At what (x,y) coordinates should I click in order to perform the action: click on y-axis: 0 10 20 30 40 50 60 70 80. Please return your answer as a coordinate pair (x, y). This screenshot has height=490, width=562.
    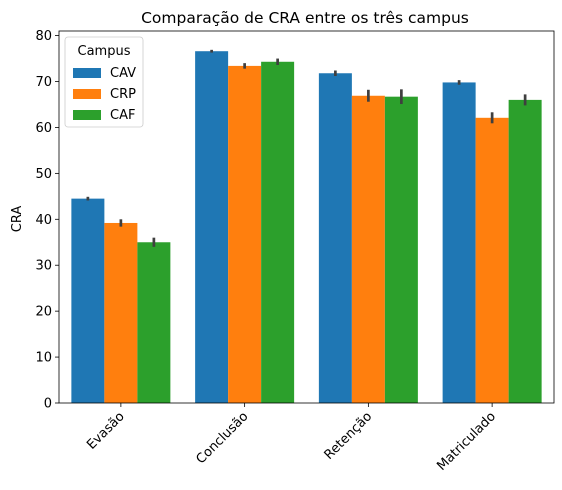
    Looking at the image, I should click on (47, 220).